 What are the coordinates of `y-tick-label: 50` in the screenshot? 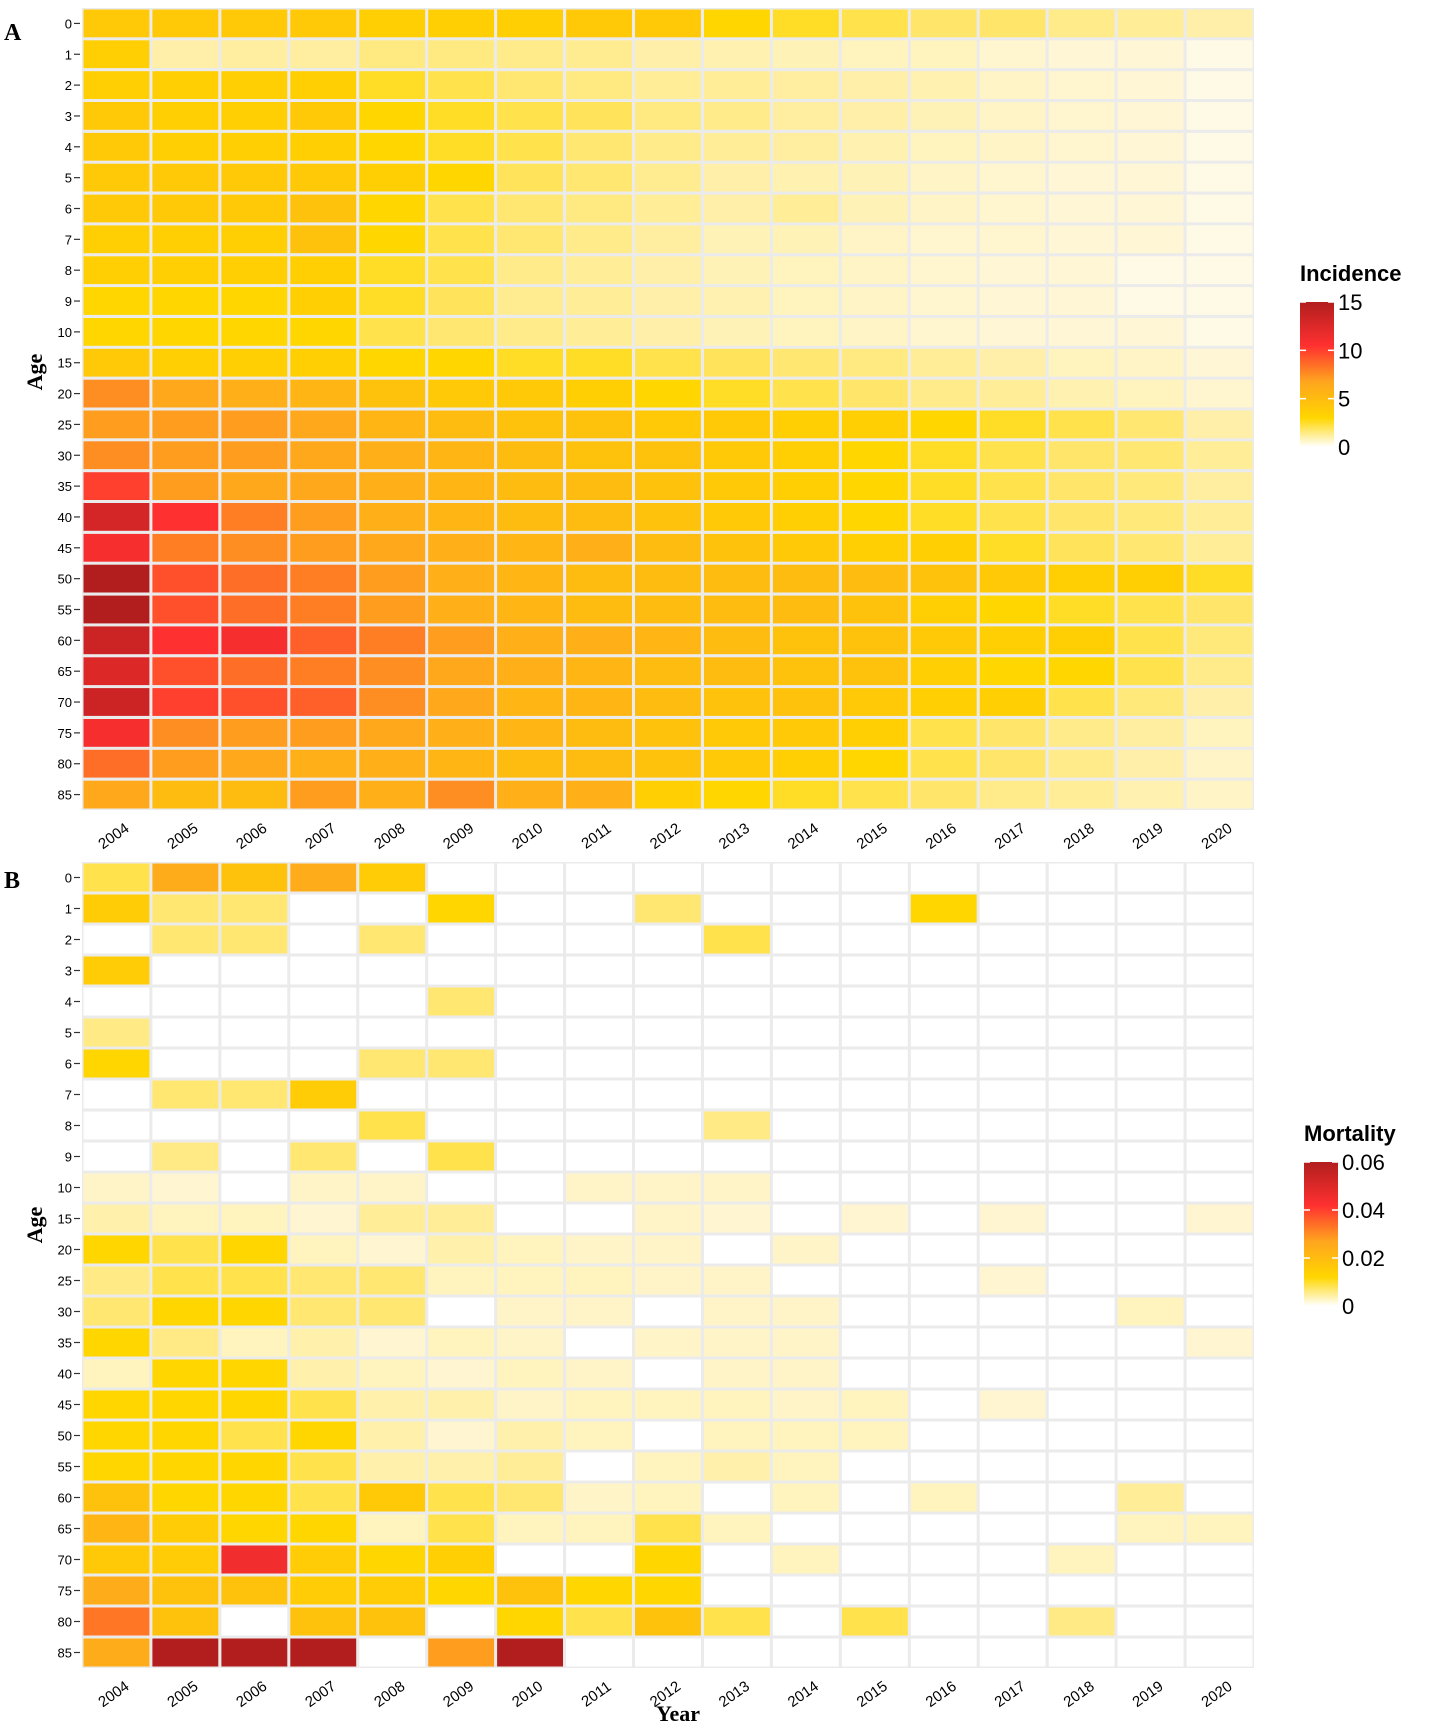 It's located at (65, 1436).